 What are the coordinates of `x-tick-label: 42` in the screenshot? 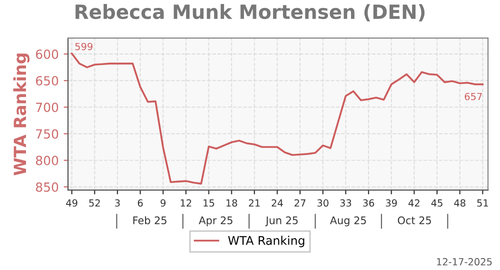 It's located at (414, 202).